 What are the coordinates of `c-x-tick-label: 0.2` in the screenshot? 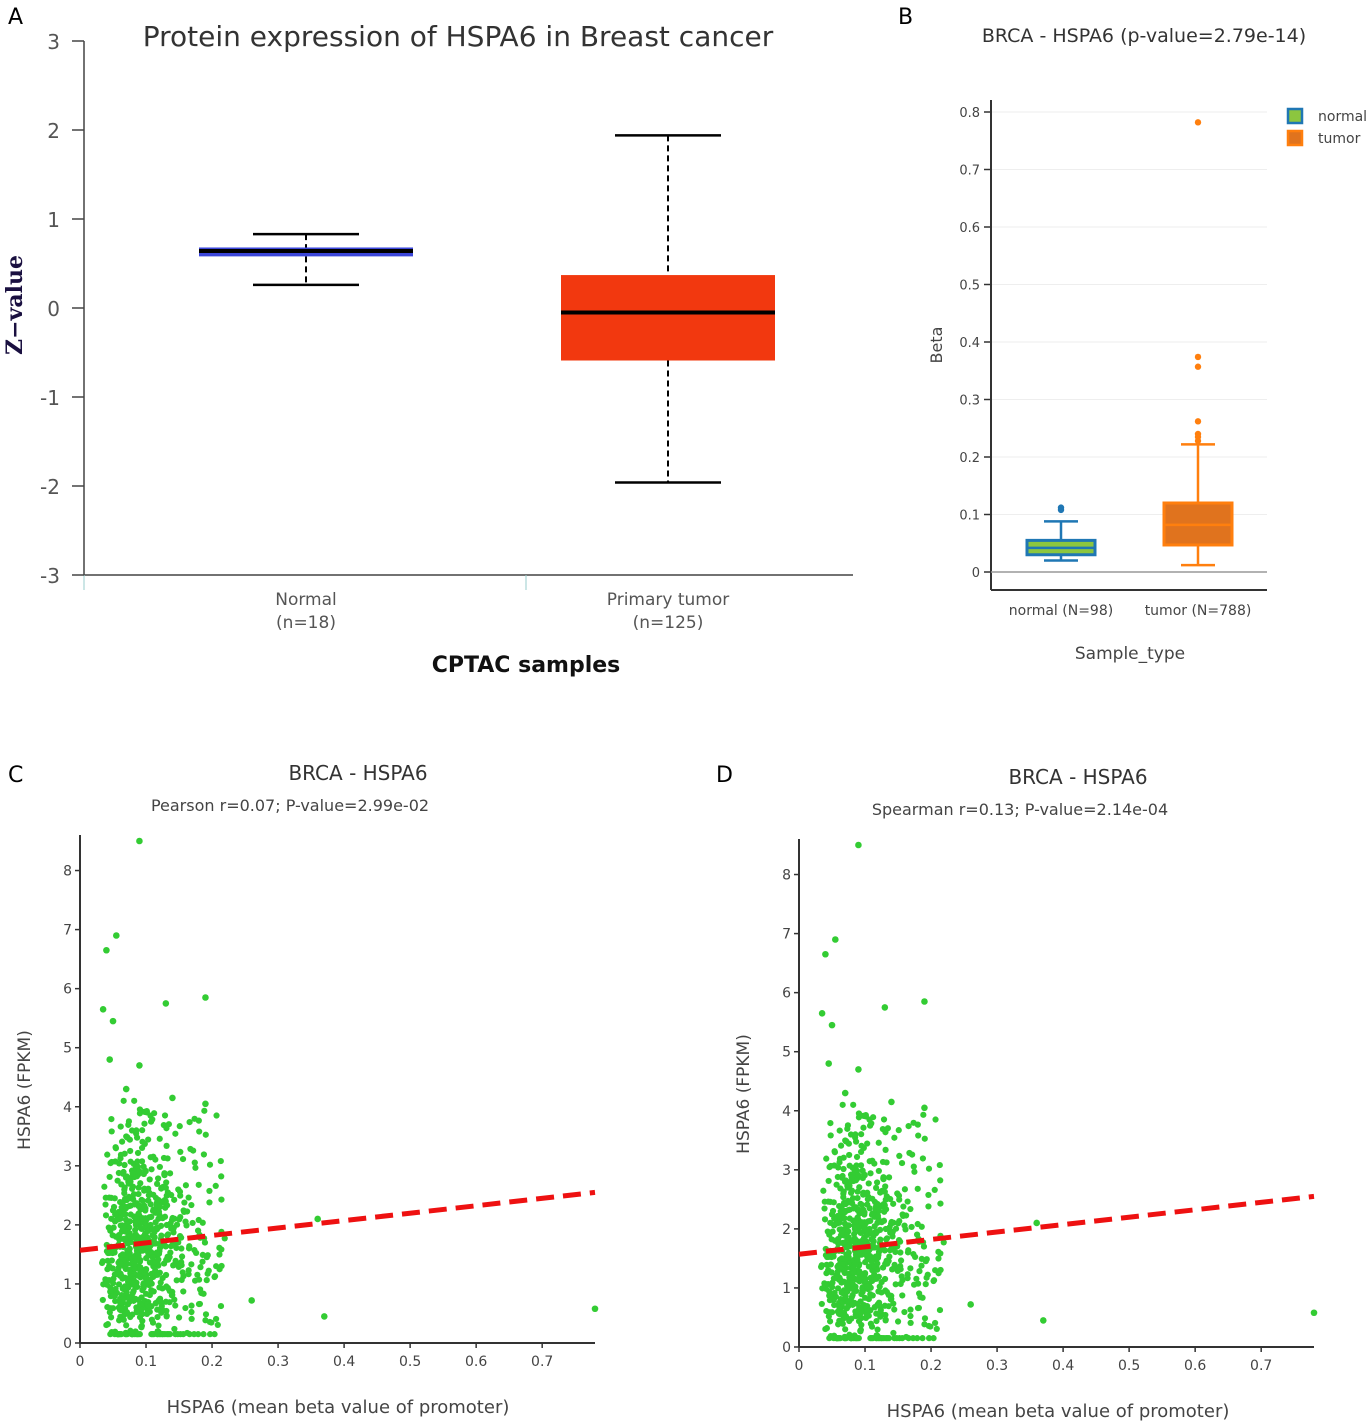 It's located at (212, 1362).